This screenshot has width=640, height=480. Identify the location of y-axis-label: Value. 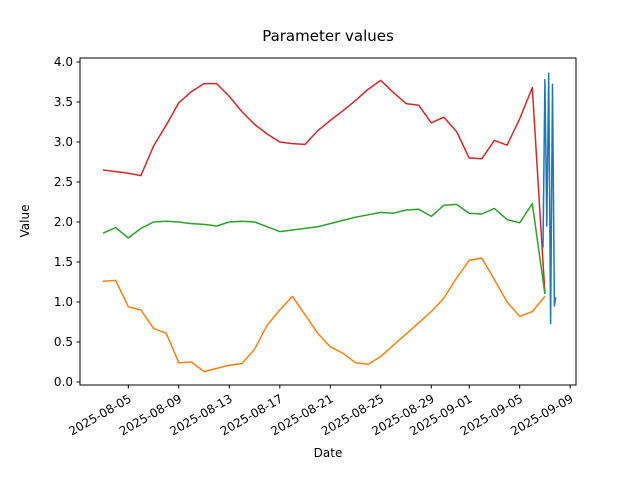
(25, 221).